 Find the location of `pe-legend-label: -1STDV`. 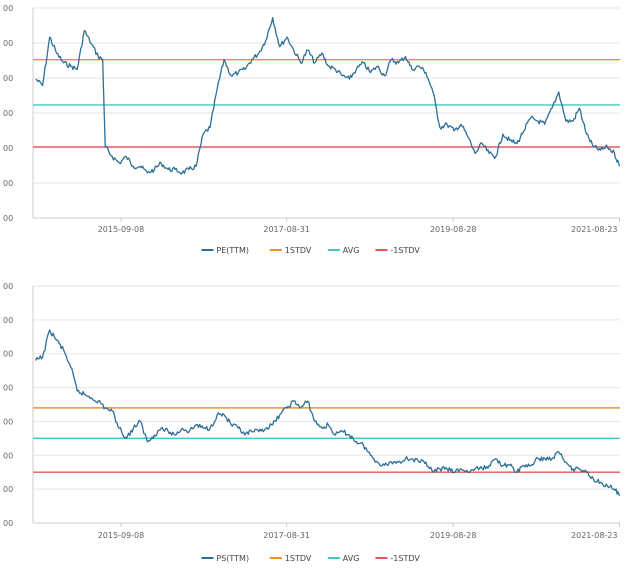

pe-legend-label: -1STDV is located at coordinates (405, 250).